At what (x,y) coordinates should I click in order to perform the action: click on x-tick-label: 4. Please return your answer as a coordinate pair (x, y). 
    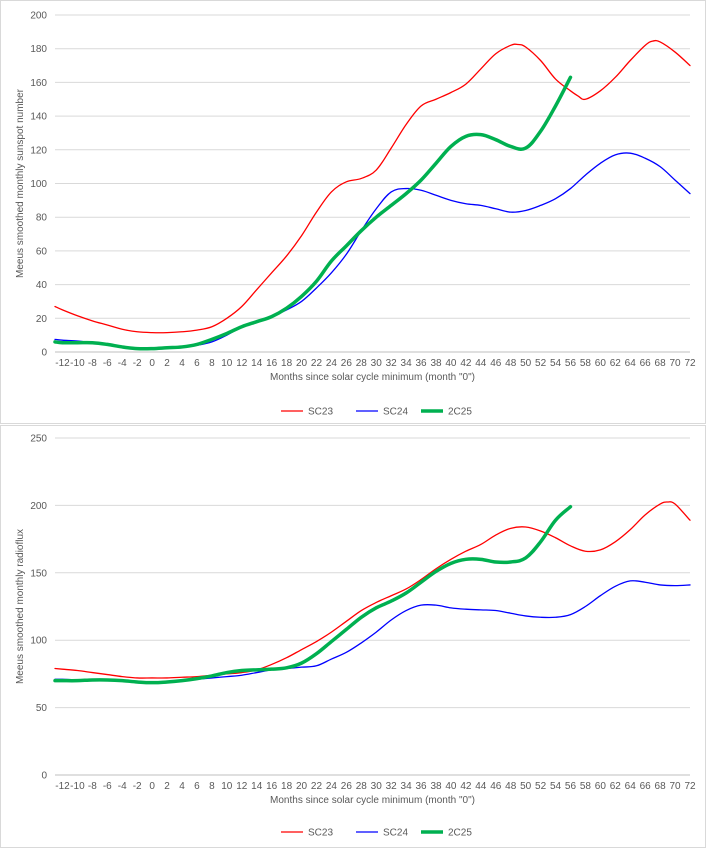
    Looking at the image, I should click on (182, 786).